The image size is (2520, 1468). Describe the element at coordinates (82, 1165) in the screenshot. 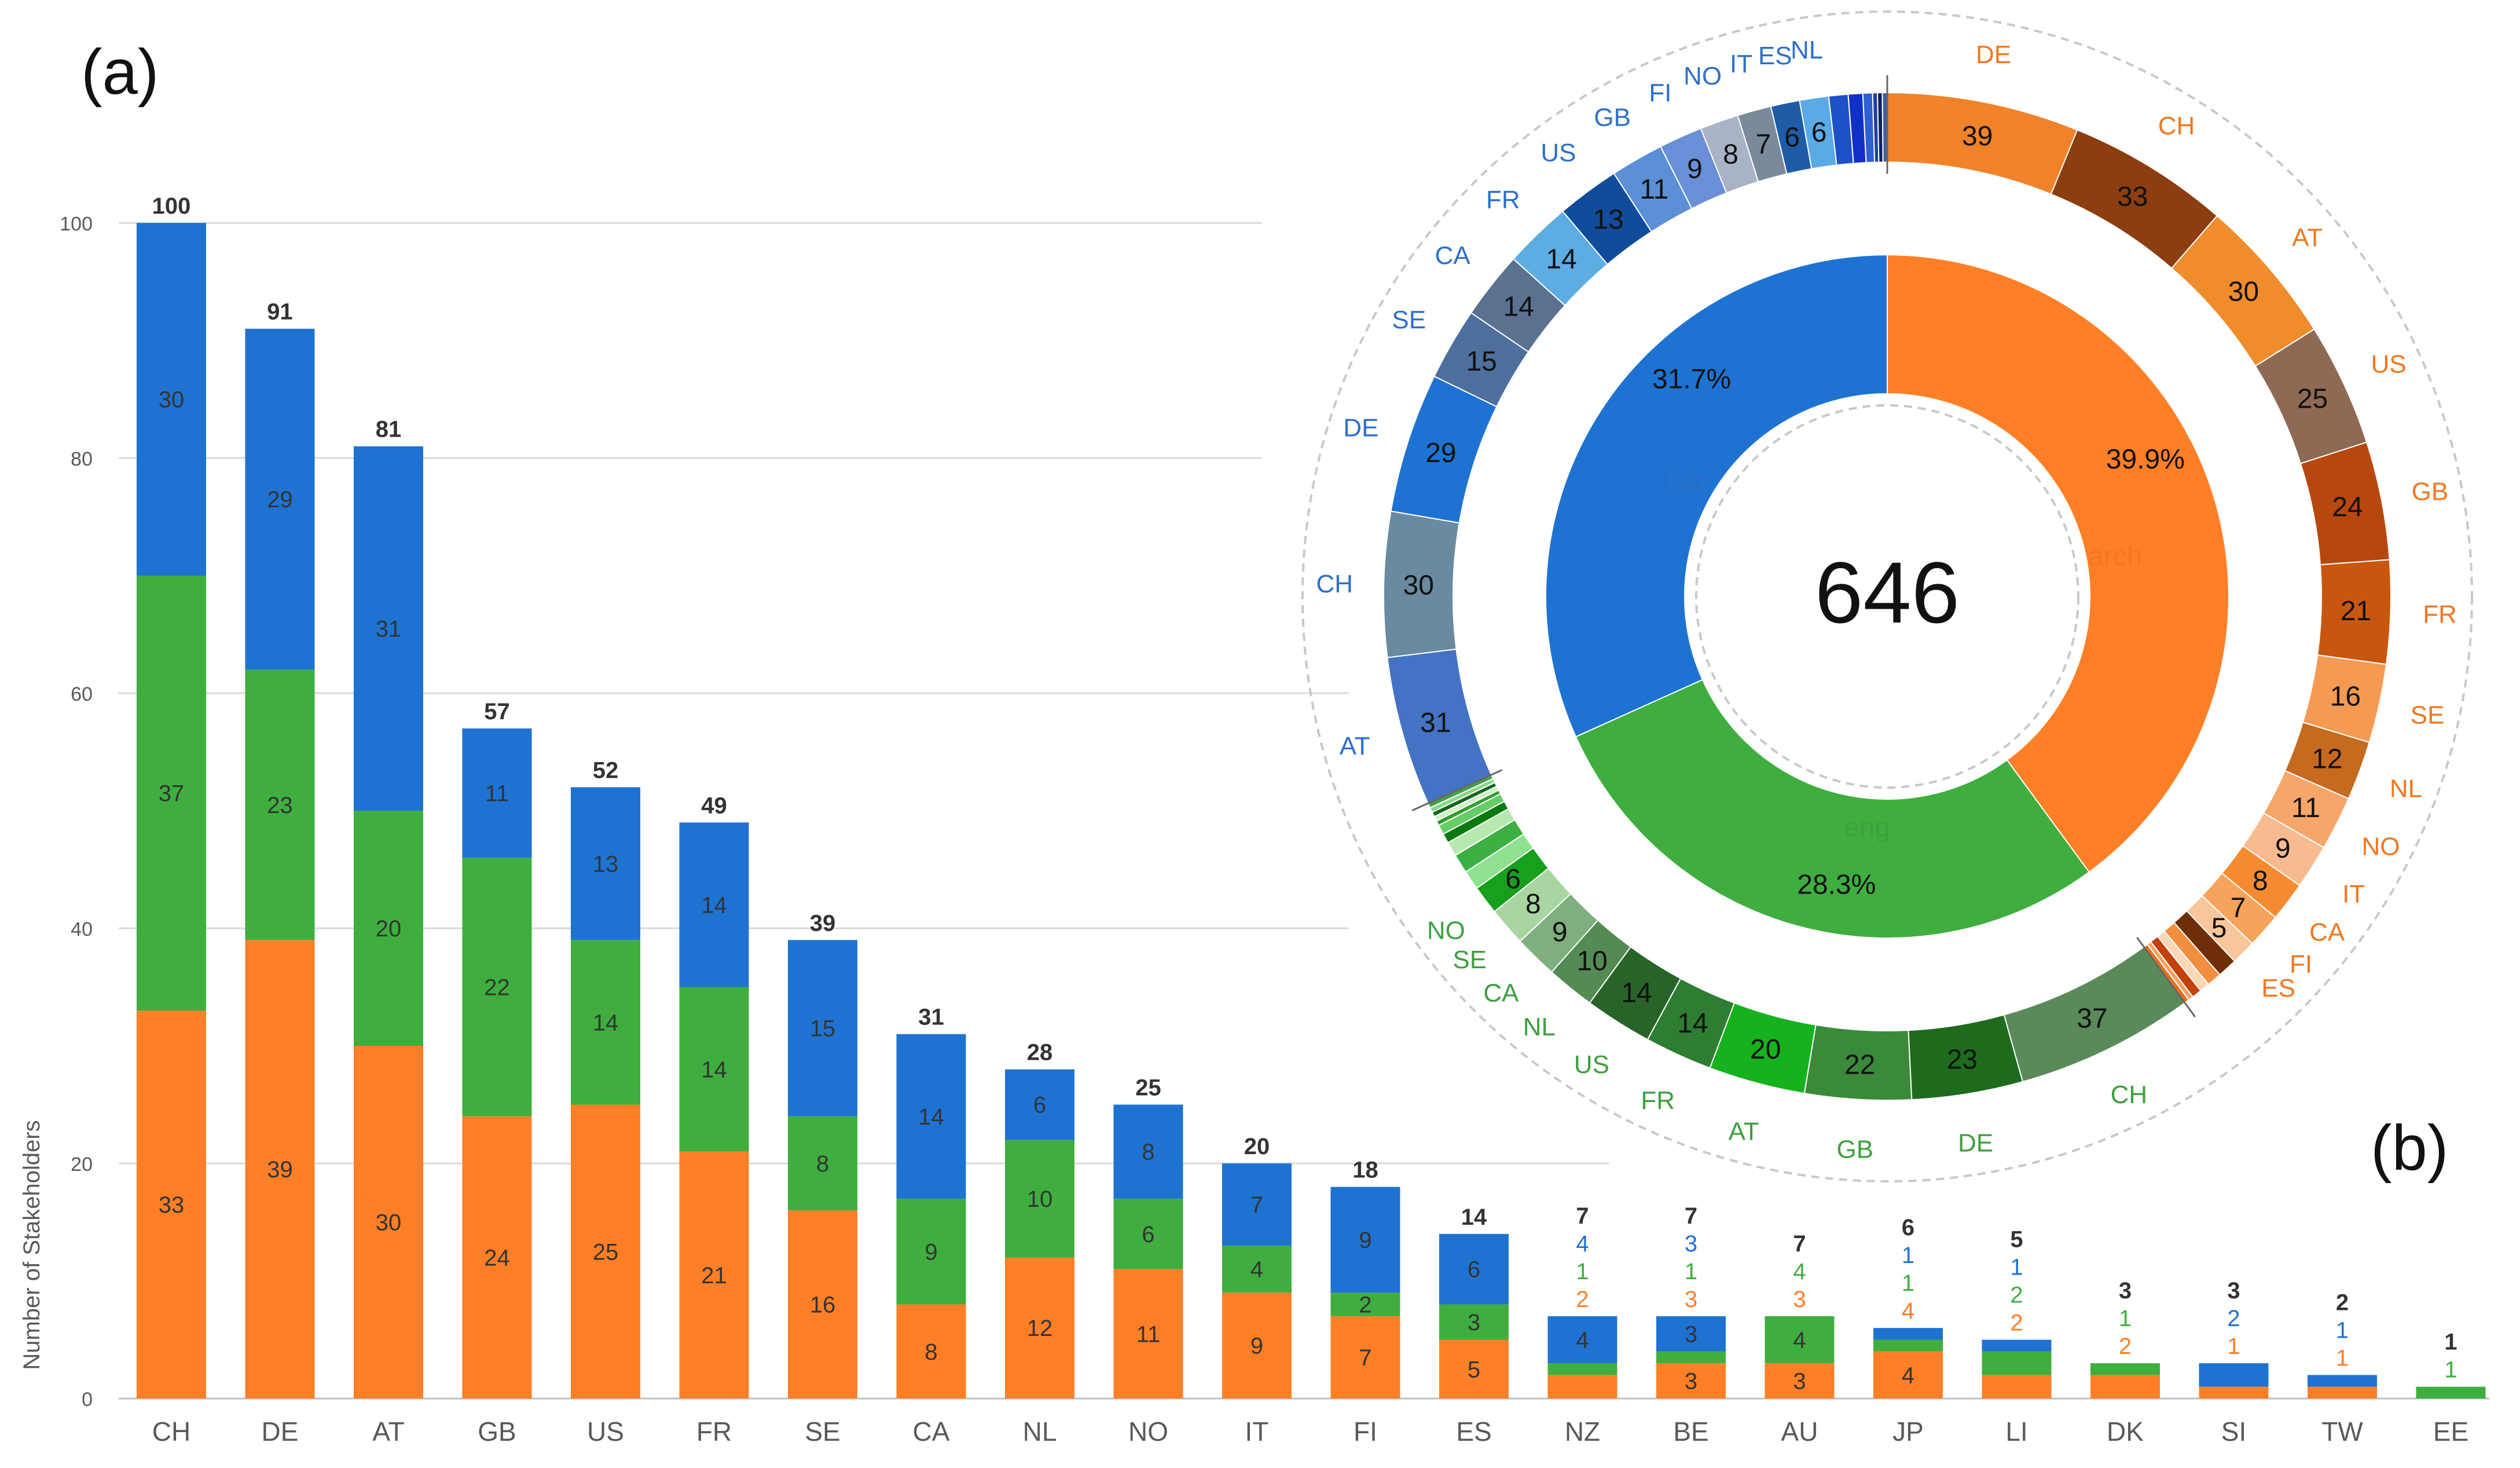

I see `y-tick-label: 20` at that location.